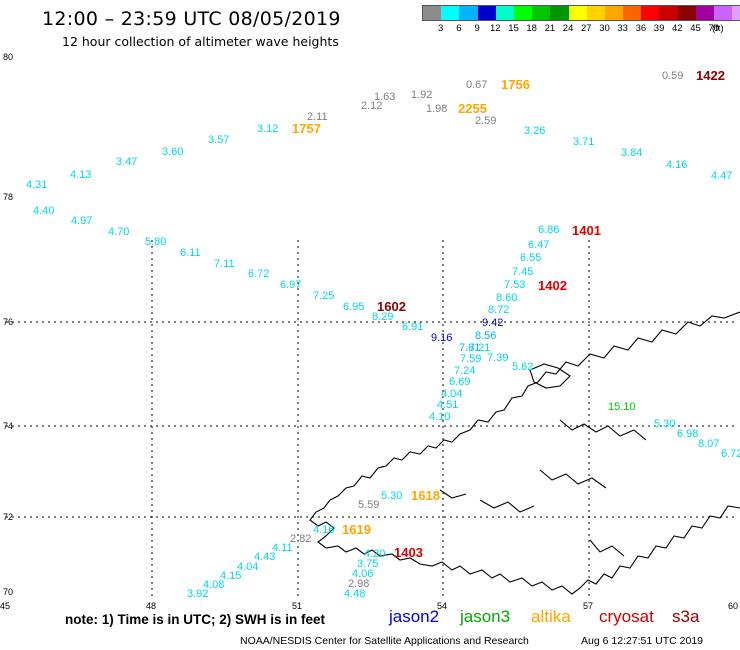  I want to click on lon-tick-label: 51, so click(297, 606).